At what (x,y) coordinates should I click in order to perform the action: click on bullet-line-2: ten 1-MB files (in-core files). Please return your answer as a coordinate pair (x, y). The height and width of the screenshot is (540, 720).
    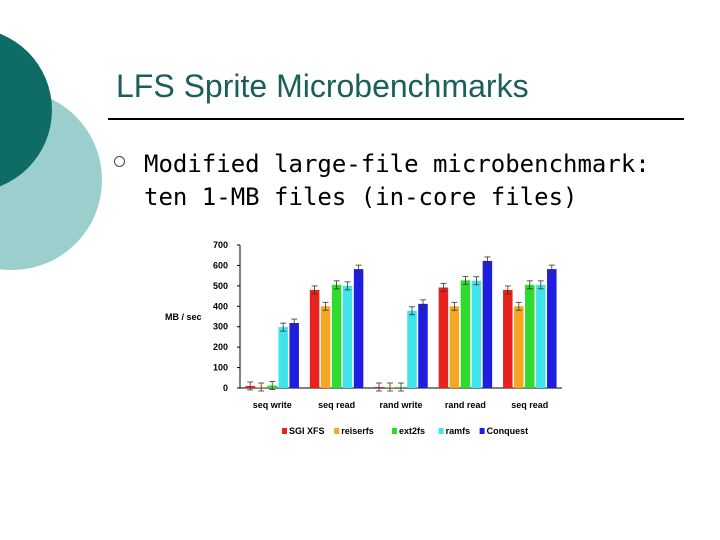
    Looking at the image, I should click on (361, 197).